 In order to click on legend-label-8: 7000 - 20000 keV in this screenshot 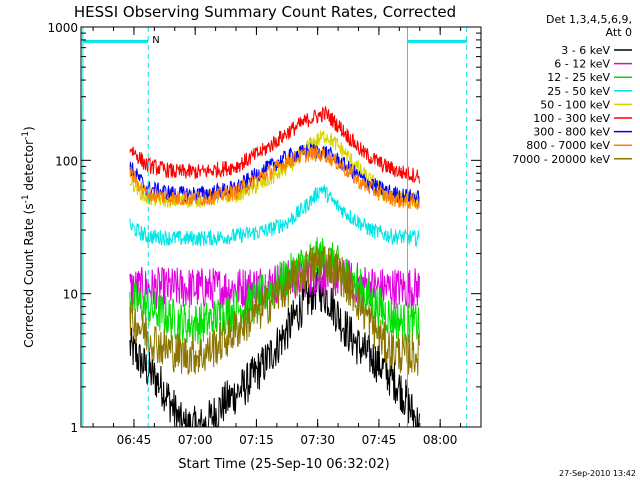, I will do `click(561, 159)`.